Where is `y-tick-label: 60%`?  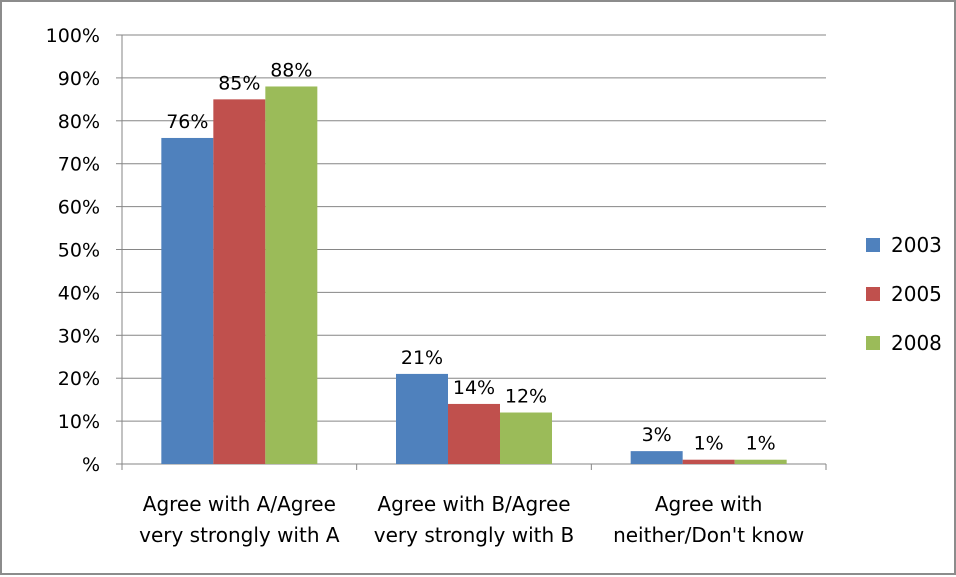 y-tick-label: 60% is located at coordinates (79, 208).